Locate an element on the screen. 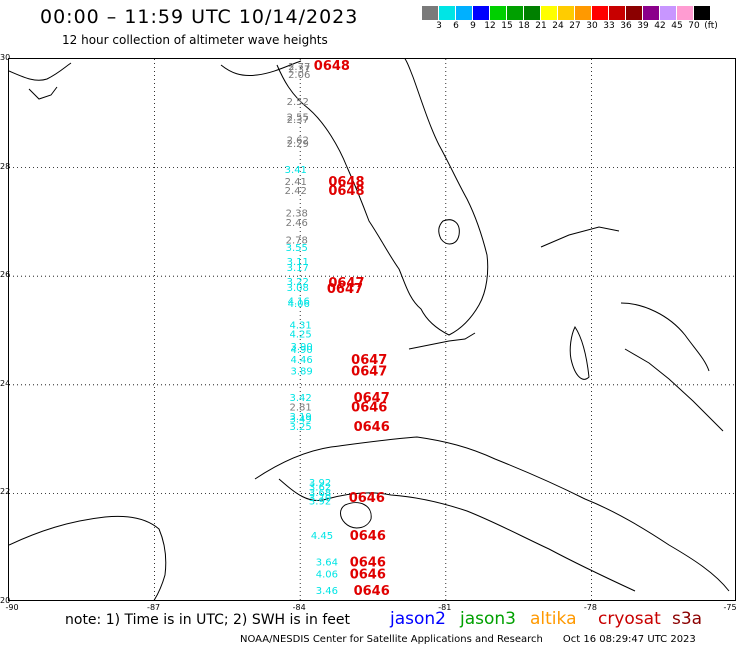 The height and width of the screenshot is (650, 740). swh-value: 3.92 is located at coordinates (320, 483).